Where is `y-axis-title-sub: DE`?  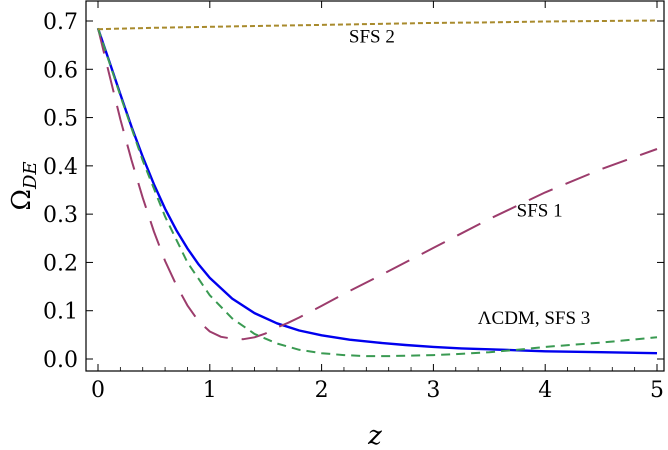
y-axis-title-sub: DE is located at coordinates (30, 175).